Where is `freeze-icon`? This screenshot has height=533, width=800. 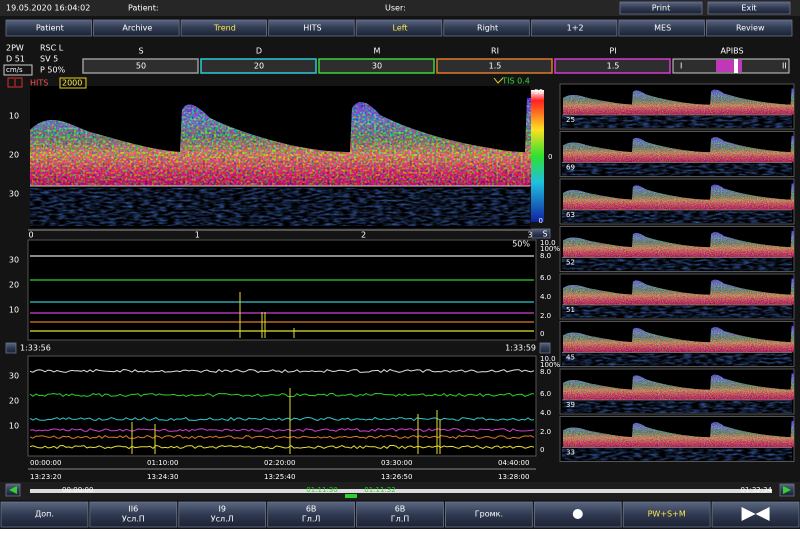 freeze-icon is located at coordinates (762, 514).